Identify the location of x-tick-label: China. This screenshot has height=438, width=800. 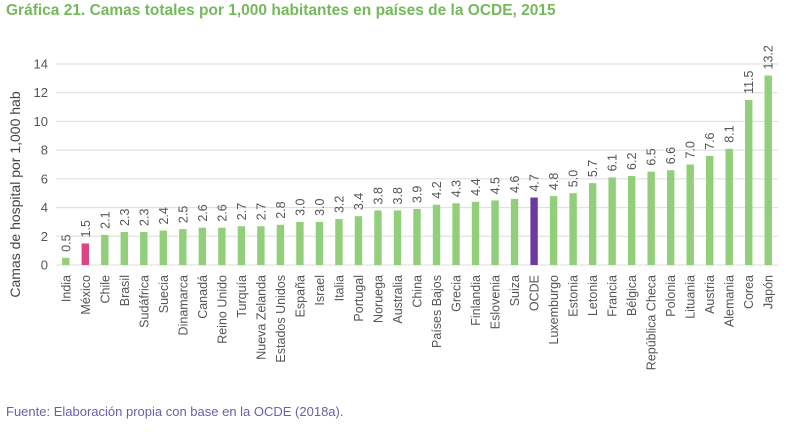
(418, 291).